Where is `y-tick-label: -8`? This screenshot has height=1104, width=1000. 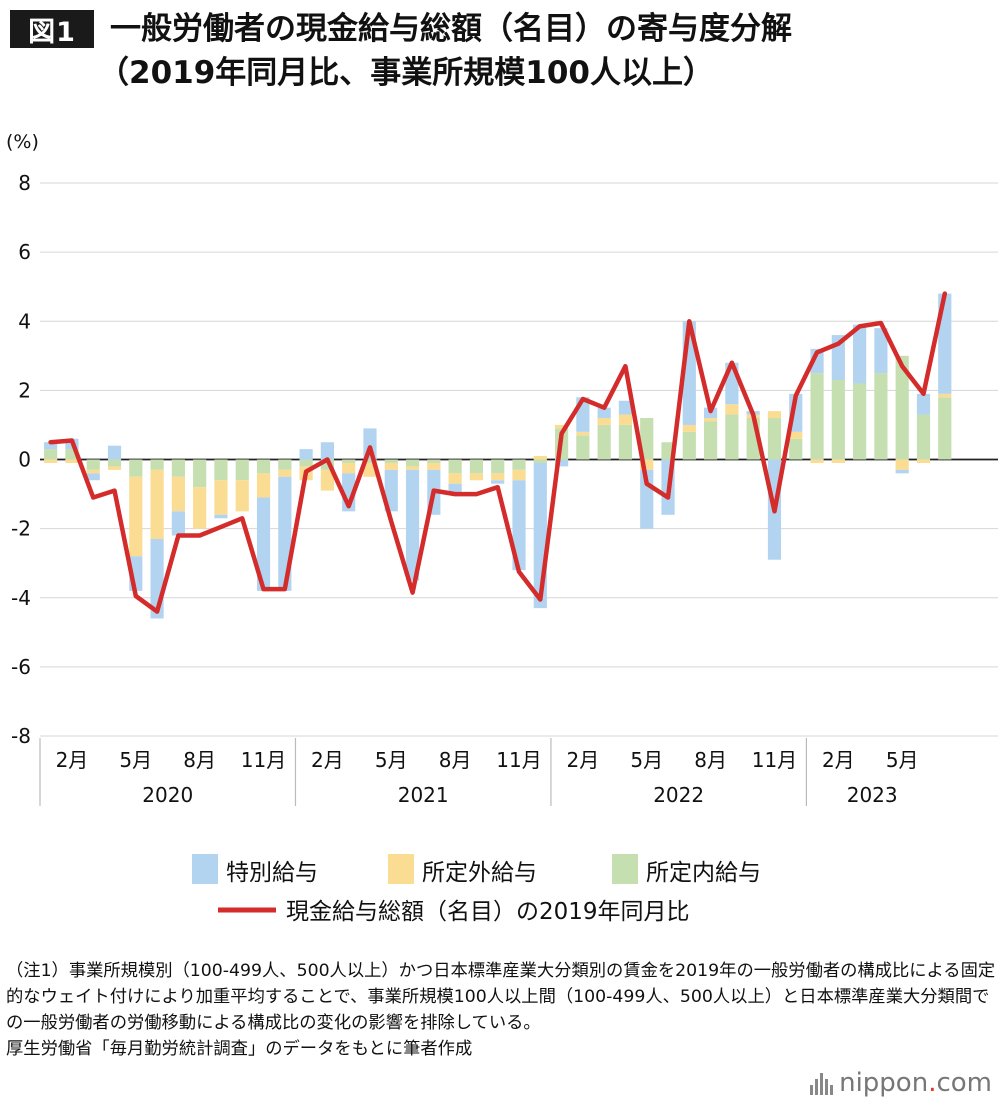
y-tick-label: -8 is located at coordinates (21, 736).